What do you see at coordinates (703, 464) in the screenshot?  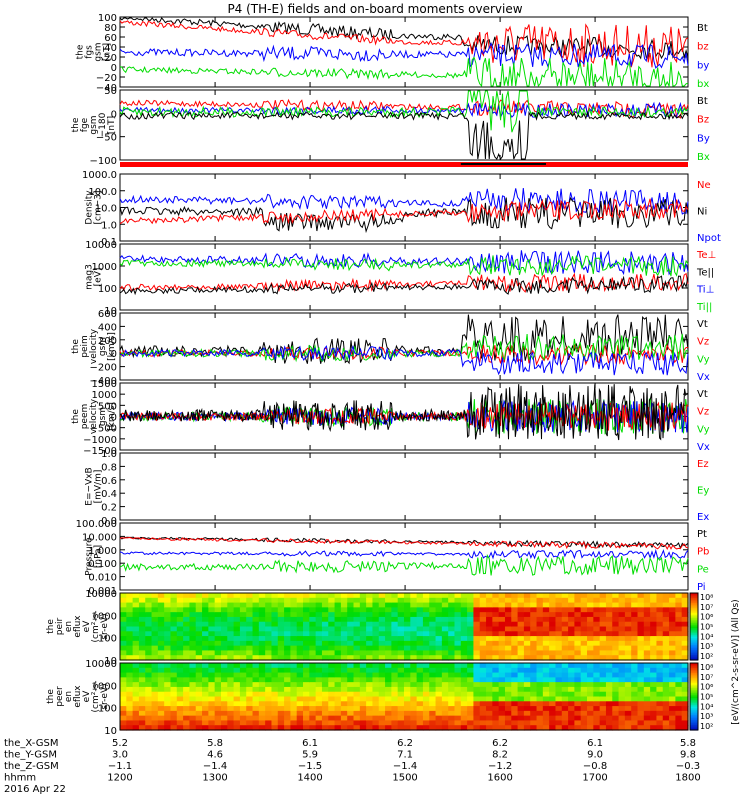 I see `legend-entry: Ez` at bounding box center [703, 464].